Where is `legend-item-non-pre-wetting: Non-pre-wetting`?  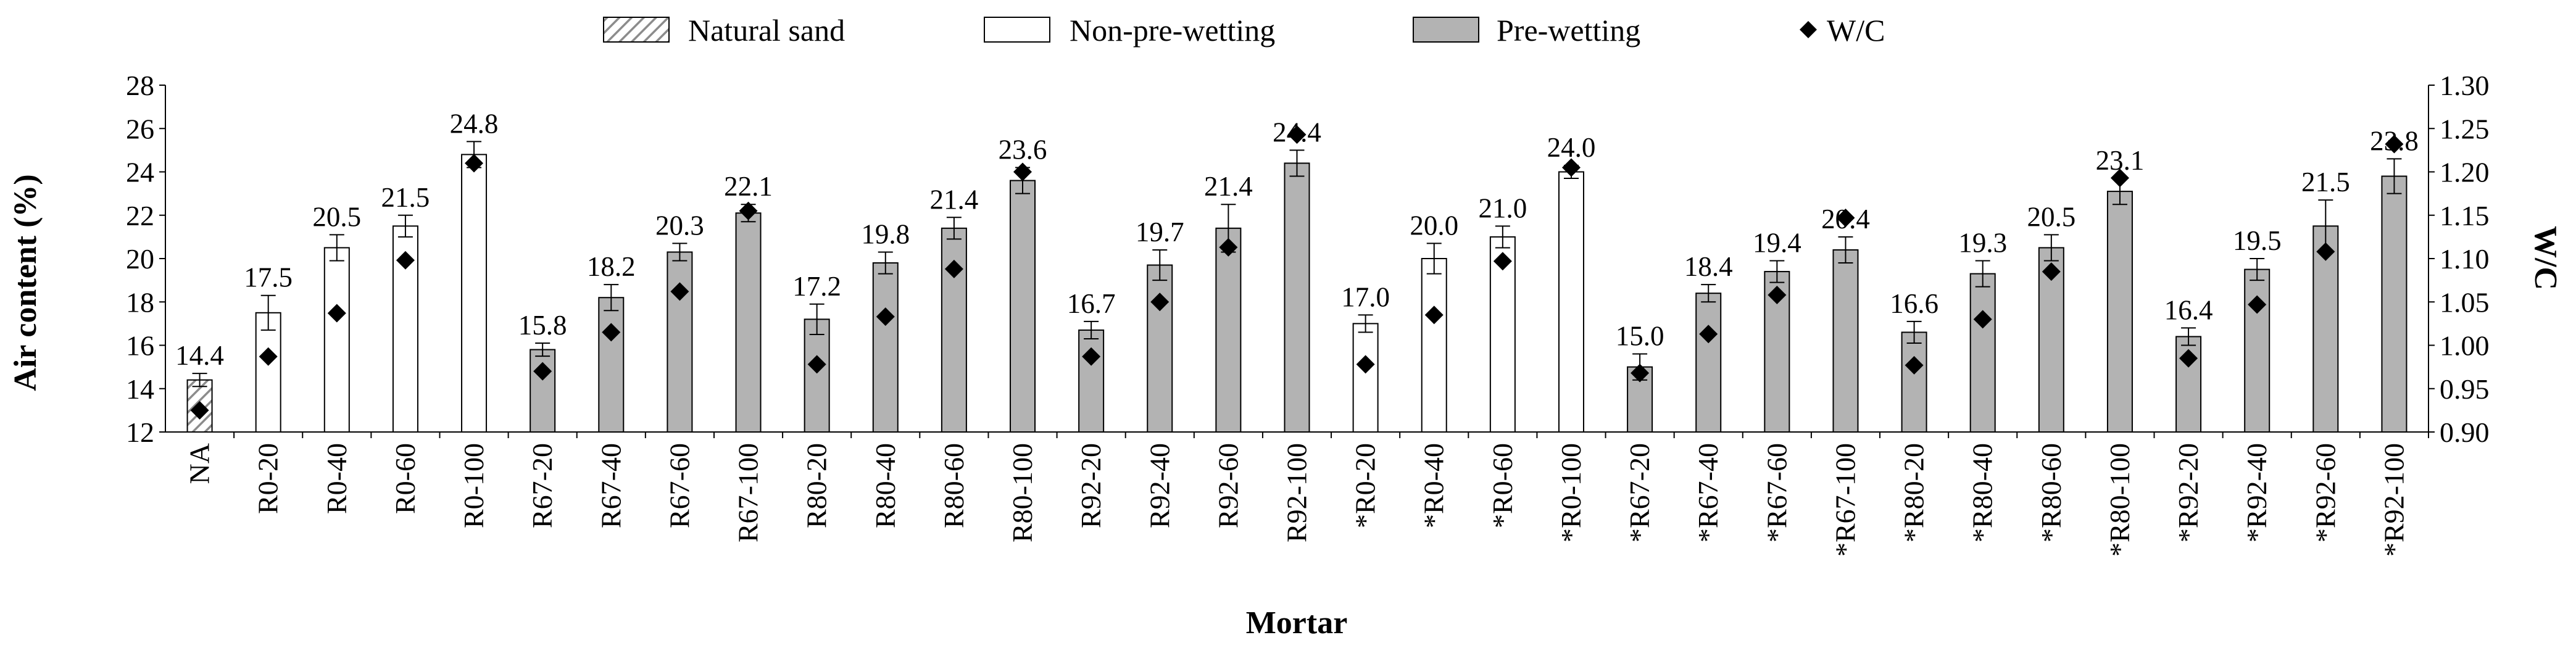 legend-item-non-pre-wetting: Non-pre-wetting is located at coordinates (1129, 30).